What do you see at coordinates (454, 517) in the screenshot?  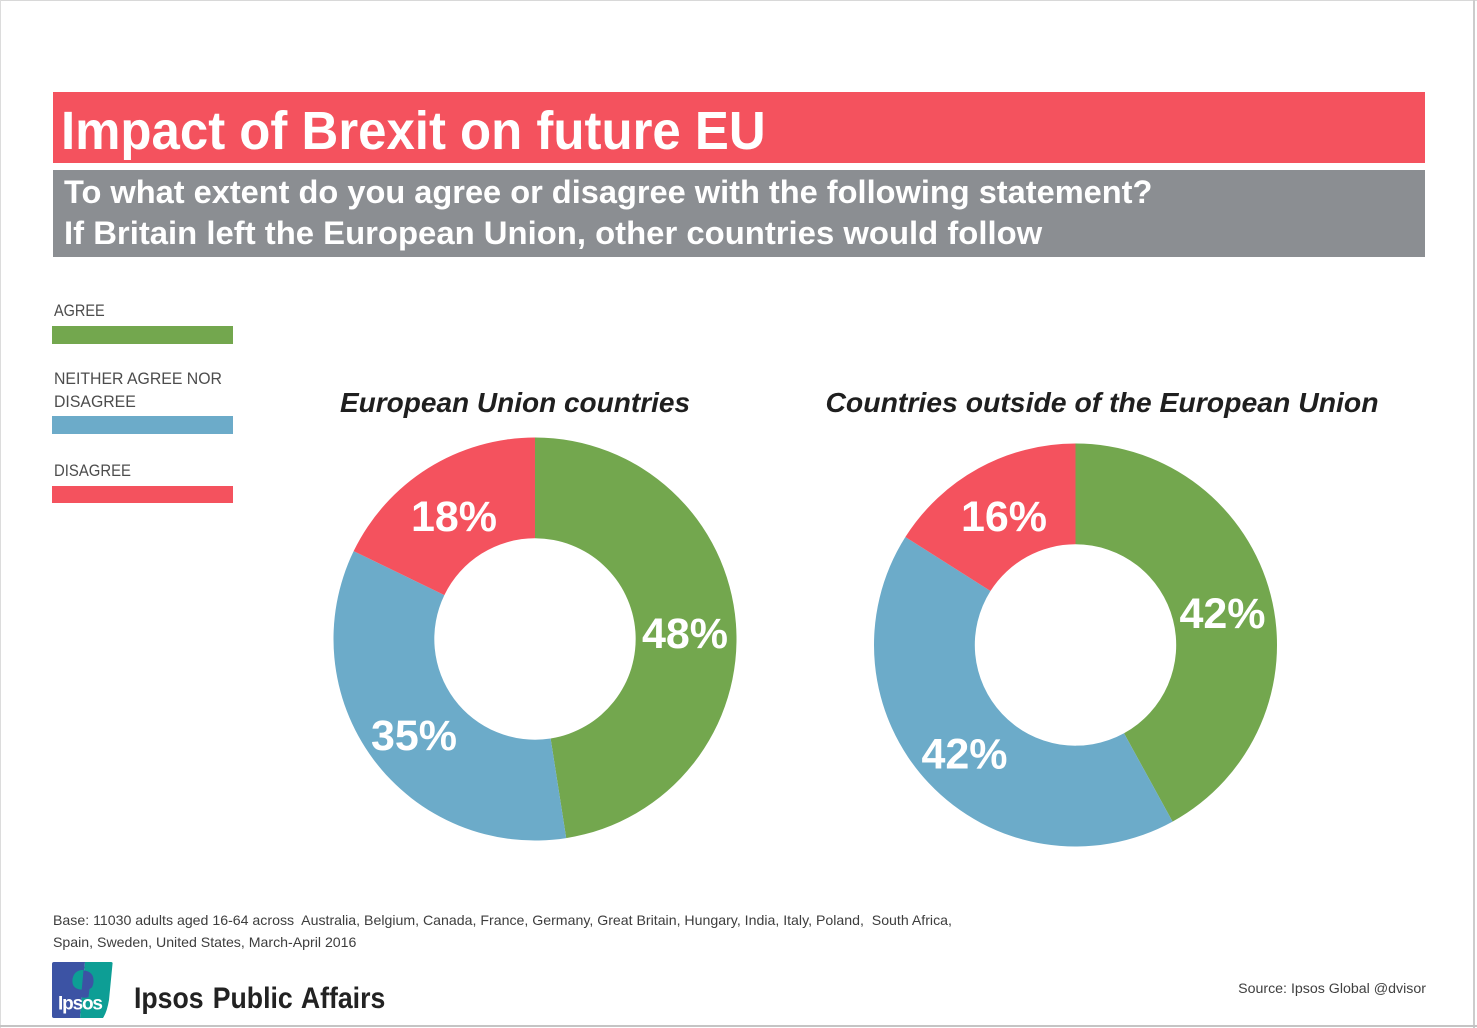 I see `svg-text: 18%` at bounding box center [454, 517].